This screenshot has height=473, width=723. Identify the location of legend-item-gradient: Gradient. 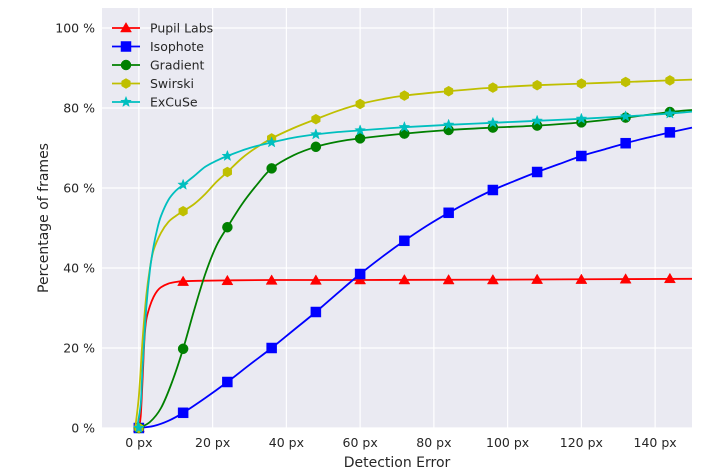
(158, 65).